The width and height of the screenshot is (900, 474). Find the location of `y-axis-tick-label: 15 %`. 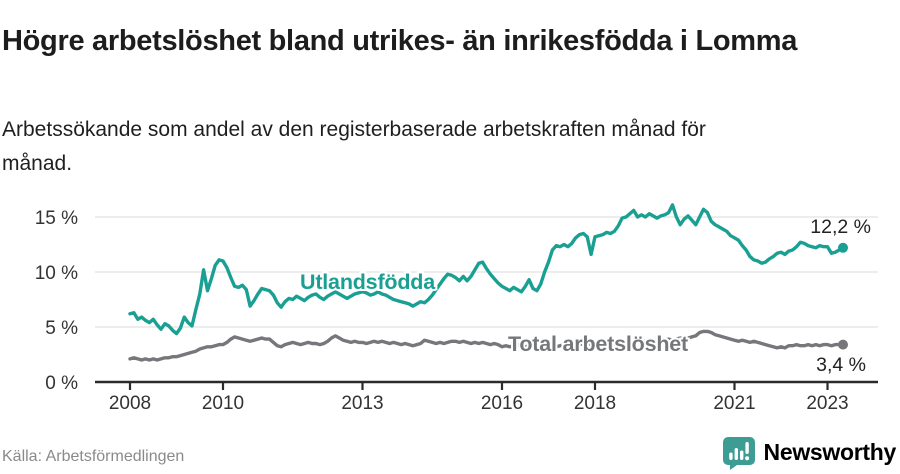

y-axis-tick-label: 15 % is located at coordinates (56, 218).